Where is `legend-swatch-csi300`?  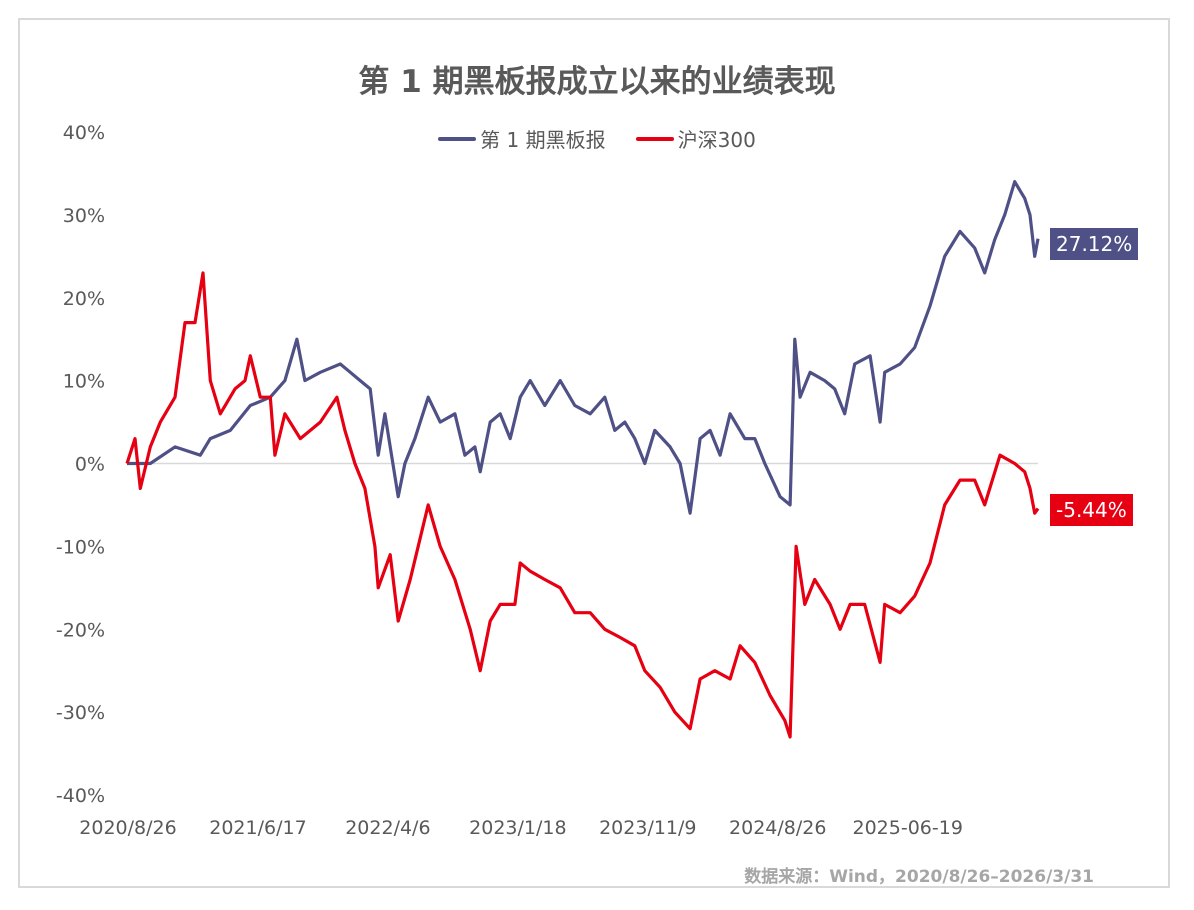
legend-swatch-csi300 is located at coordinates (654, 138).